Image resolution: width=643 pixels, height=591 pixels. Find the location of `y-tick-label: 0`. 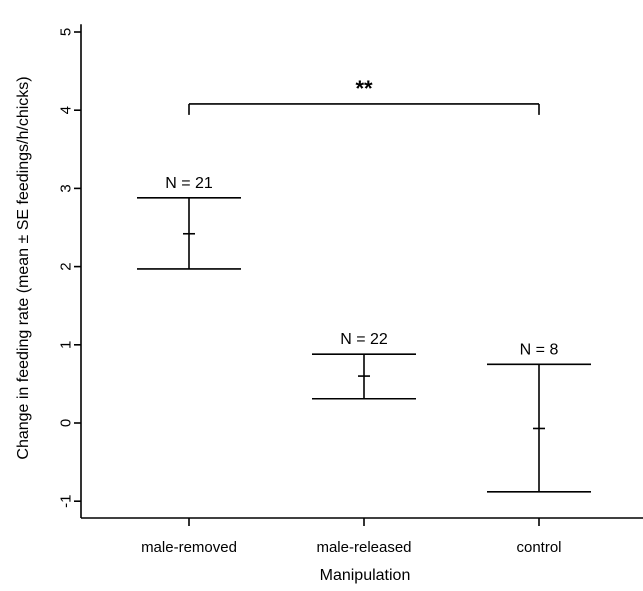

y-tick-label: 0 is located at coordinates (65, 423).